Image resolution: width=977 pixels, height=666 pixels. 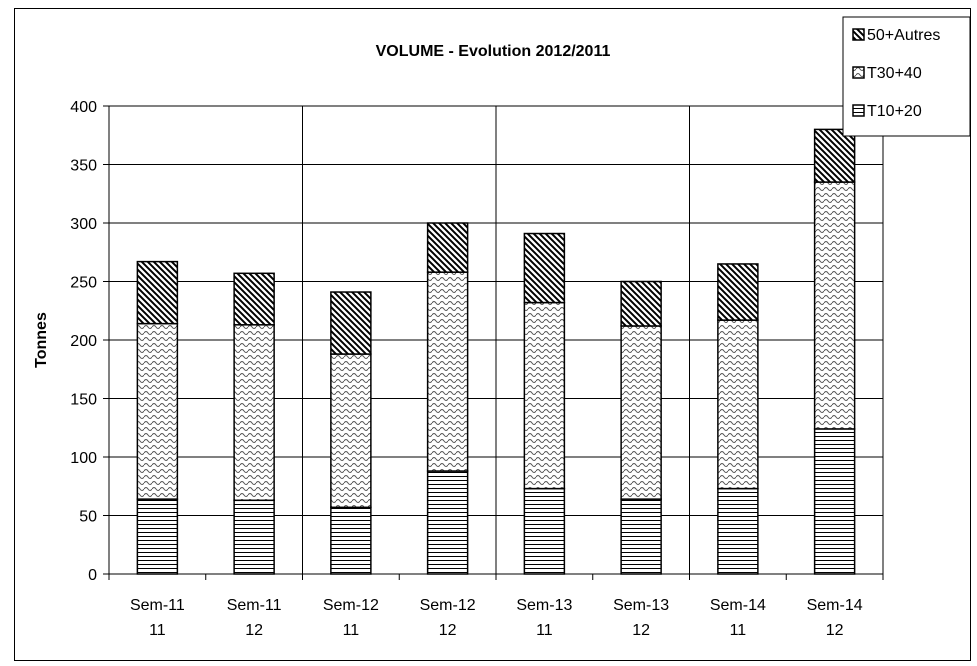 I want to click on y-tick-label: 200, so click(x=83, y=341).